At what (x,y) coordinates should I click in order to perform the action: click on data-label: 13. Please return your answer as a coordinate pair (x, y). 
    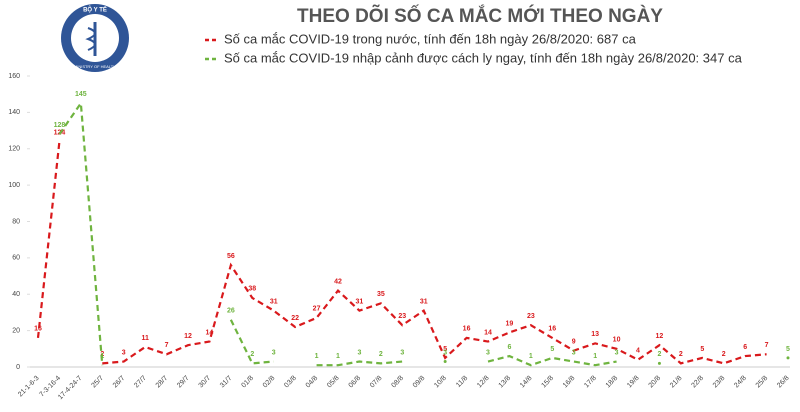
    Looking at the image, I should click on (595, 334).